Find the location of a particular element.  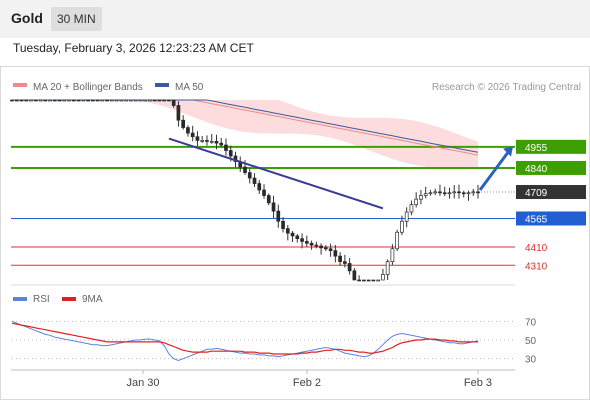

rsi-ma9-line is located at coordinates (244, 338).